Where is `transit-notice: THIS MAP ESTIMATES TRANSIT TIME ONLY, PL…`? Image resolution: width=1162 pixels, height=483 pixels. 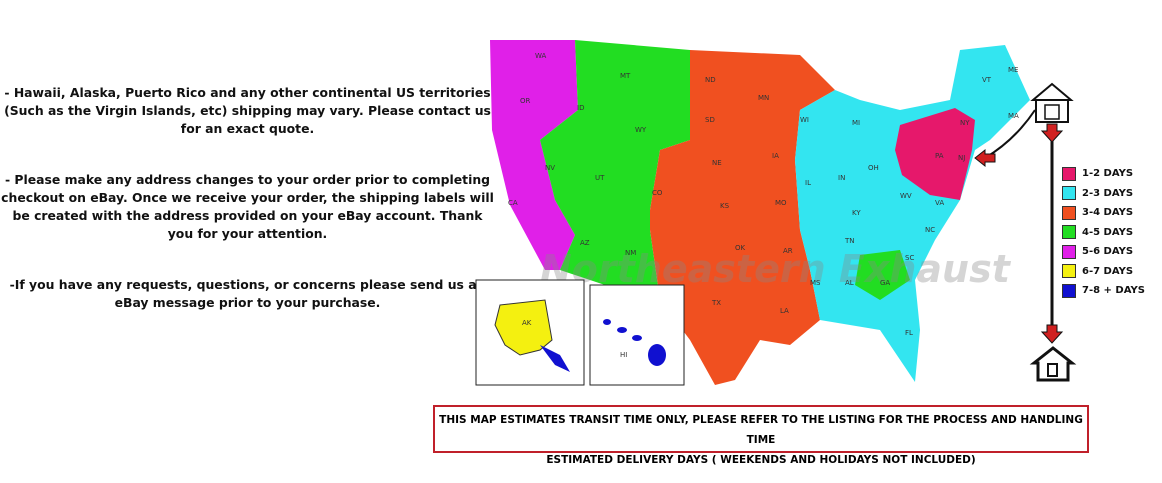 transit-notice: THIS MAP ESTIMATES TRANSIT TIME ONLY, PL… is located at coordinates (761, 435).